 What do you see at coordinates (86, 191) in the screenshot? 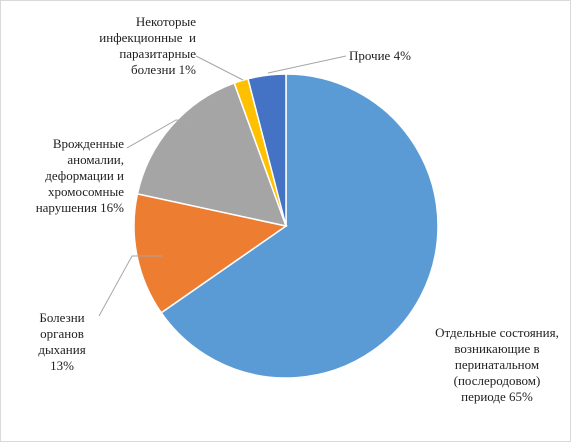
I see `data-label-line: хромосомные` at bounding box center [86, 191].